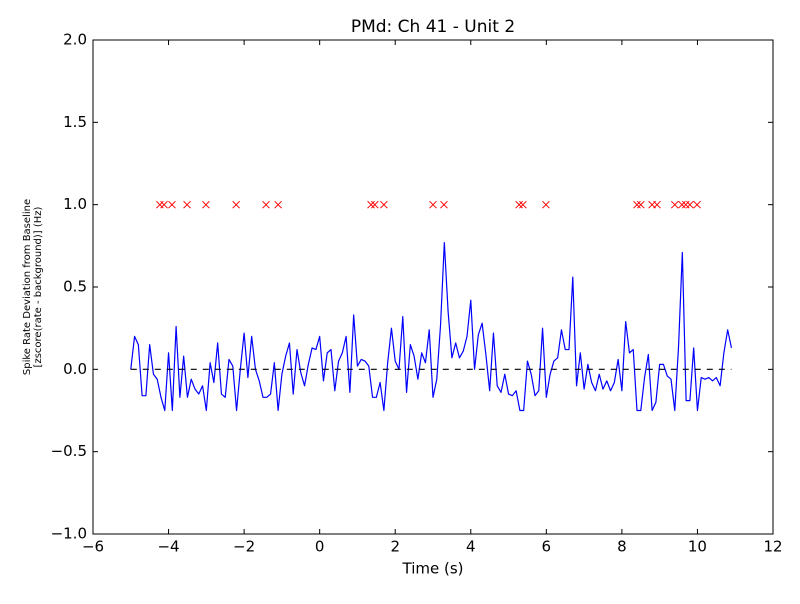 The height and width of the screenshot is (604, 800). Describe the element at coordinates (75, 40) in the screenshot. I see `y-tick-label: 2.0` at that location.